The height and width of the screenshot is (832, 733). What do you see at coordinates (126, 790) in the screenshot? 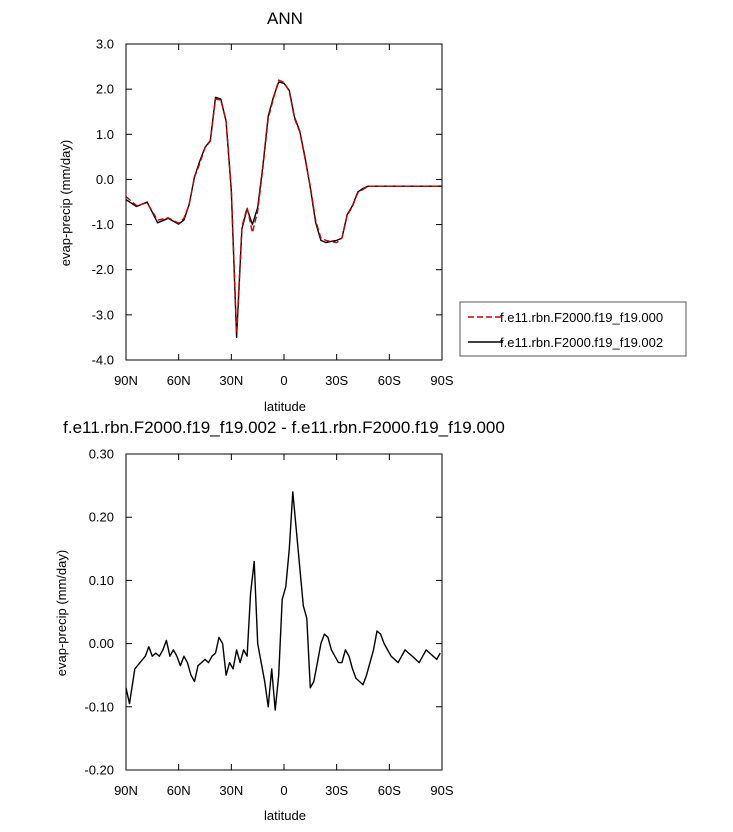
I see `chart-difference-xtick-label: 90N` at bounding box center [126, 790].